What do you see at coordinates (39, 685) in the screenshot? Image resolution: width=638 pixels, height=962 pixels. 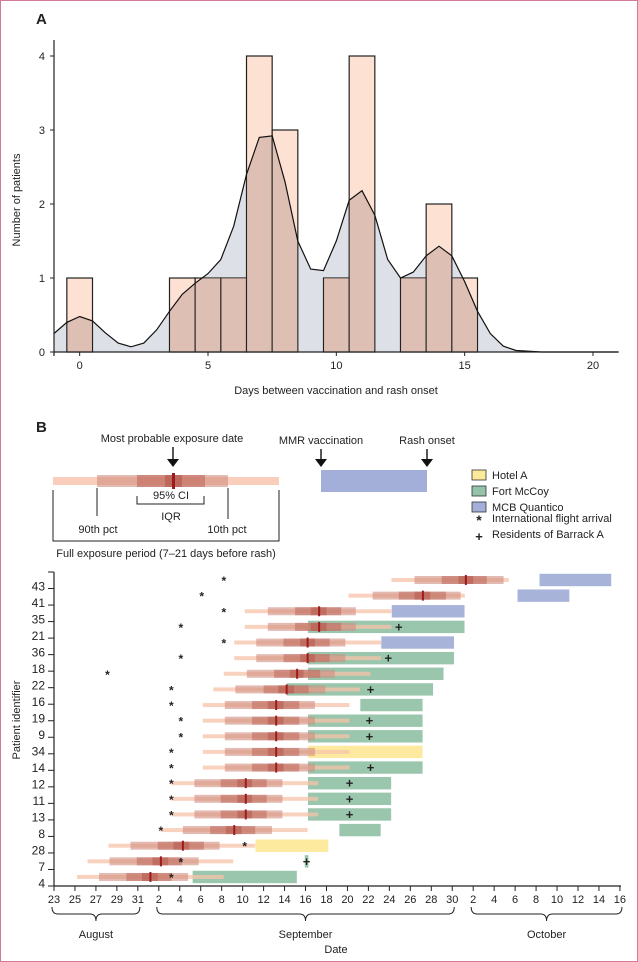 I see `y-tick-label: 22` at bounding box center [39, 685].